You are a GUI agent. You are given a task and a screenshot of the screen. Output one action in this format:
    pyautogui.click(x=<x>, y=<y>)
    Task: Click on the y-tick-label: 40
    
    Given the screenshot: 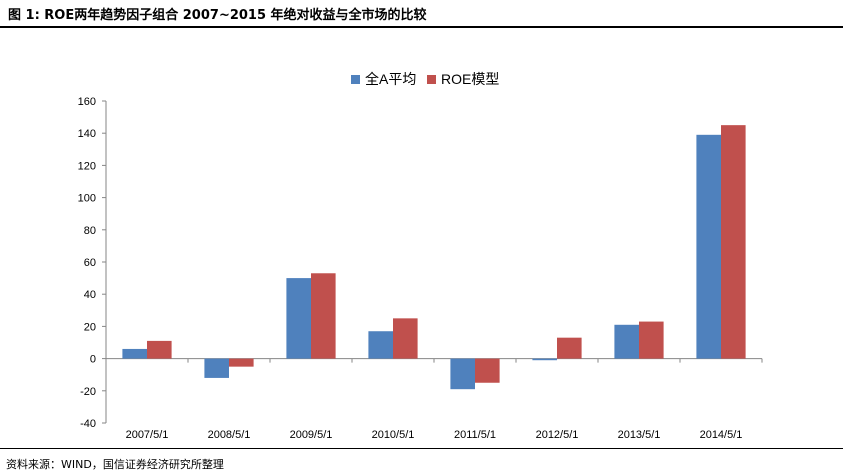 What is the action you would take?
    pyautogui.click(x=90, y=295)
    